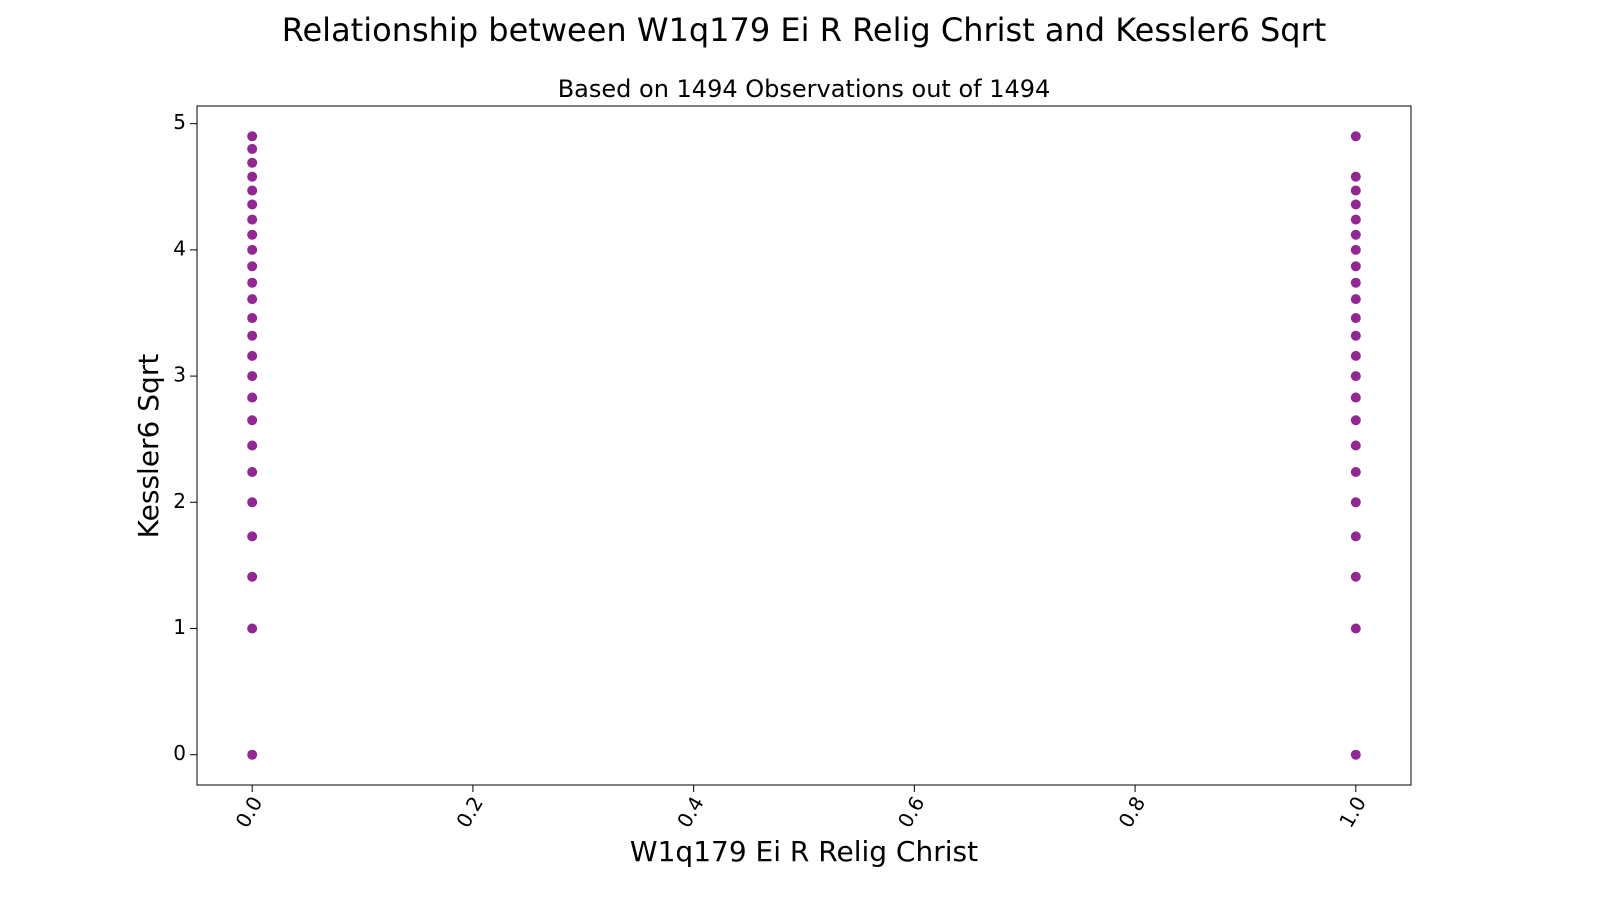 The width and height of the screenshot is (1600, 900). Describe the element at coordinates (148, 446) in the screenshot. I see `y-axis-label: Kessler6 Sqrt` at that location.